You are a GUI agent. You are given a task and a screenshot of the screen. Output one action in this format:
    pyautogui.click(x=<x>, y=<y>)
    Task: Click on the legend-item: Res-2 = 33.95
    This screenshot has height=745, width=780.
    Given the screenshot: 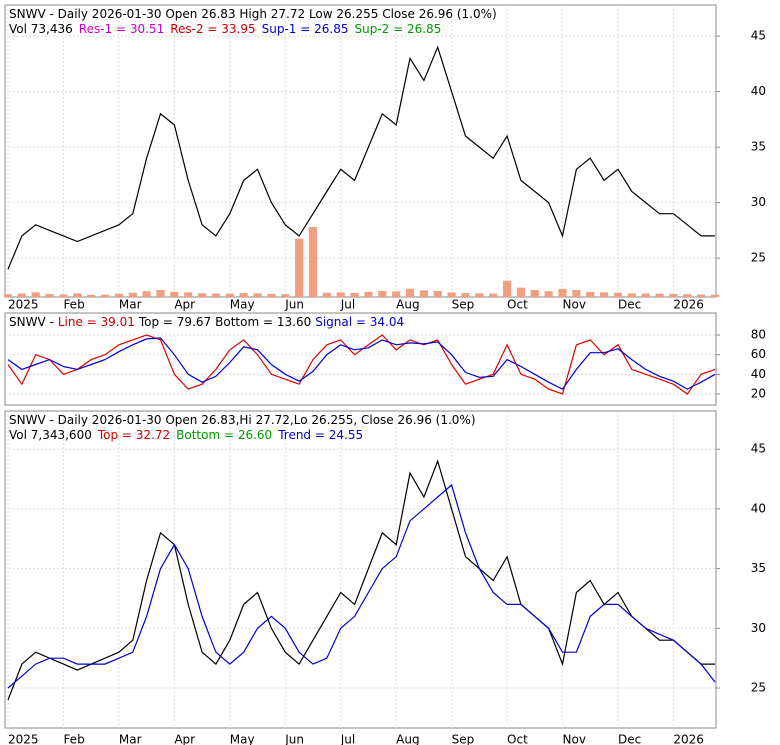 What is the action you would take?
    pyautogui.click(x=212, y=29)
    